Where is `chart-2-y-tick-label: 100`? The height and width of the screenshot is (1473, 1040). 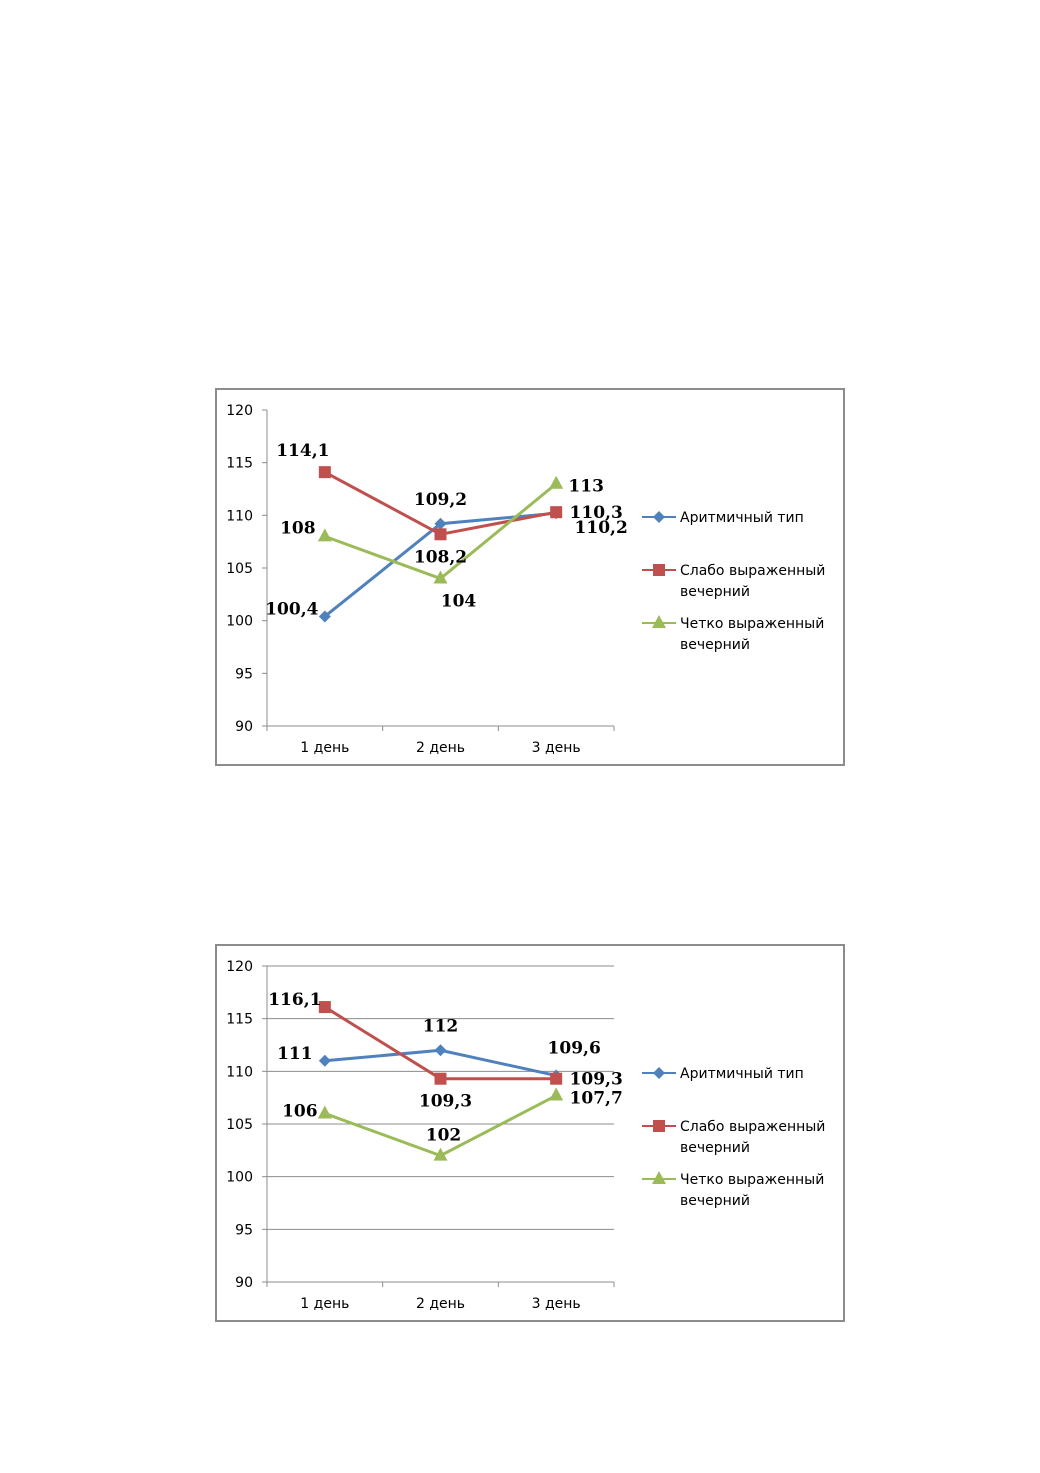
chart-2-y-tick-label: 100 is located at coordinates (239, 1178).